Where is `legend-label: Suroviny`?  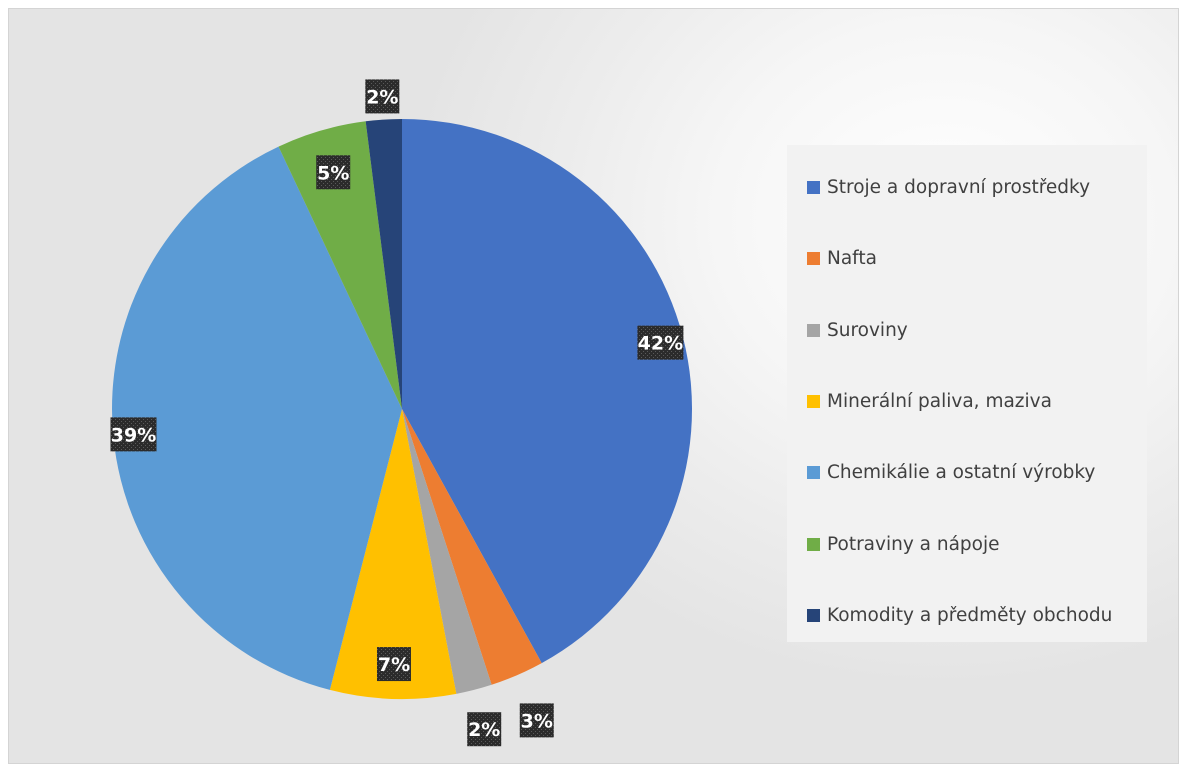 legend-label: Suroviny is located at coordinates (867, 330).